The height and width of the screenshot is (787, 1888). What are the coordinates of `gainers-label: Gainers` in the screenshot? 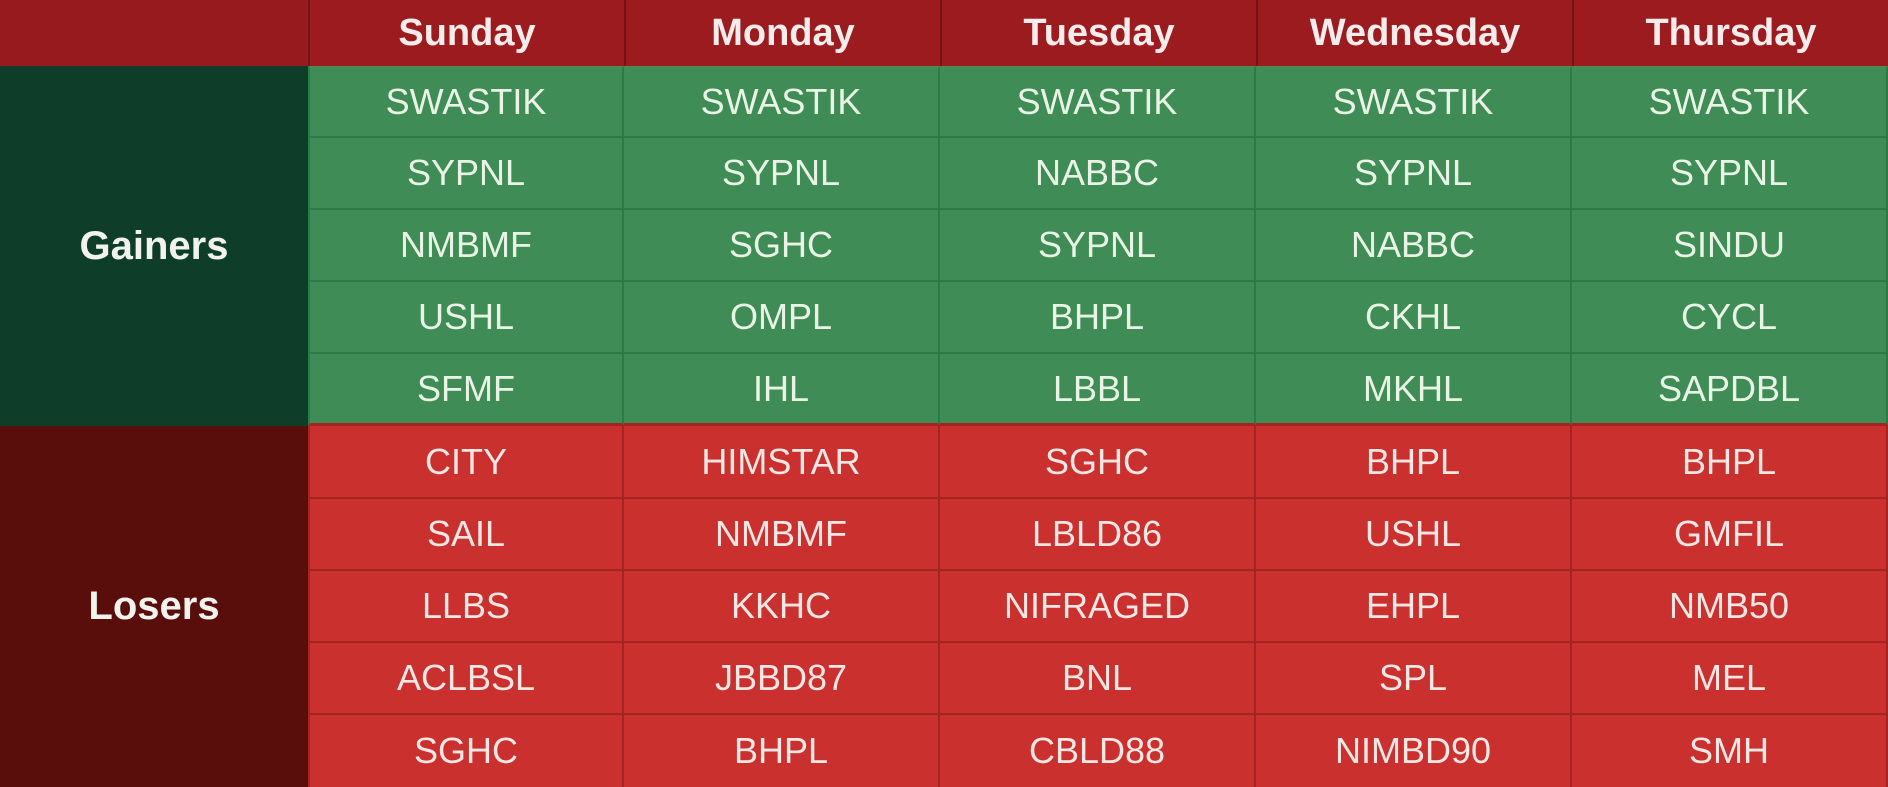 It's located at (154, 246).